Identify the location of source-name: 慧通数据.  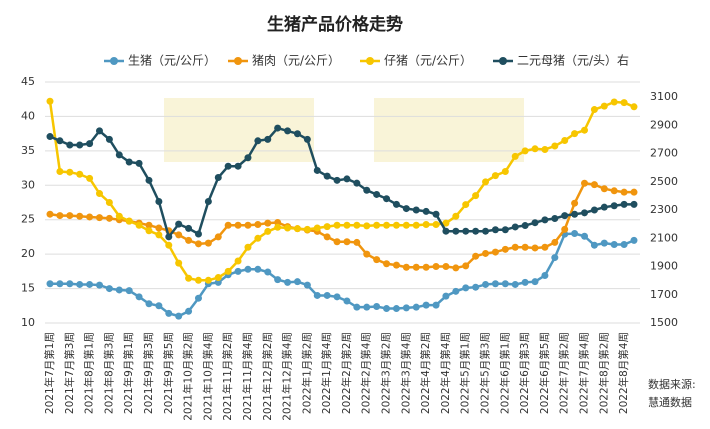
(670, 402).